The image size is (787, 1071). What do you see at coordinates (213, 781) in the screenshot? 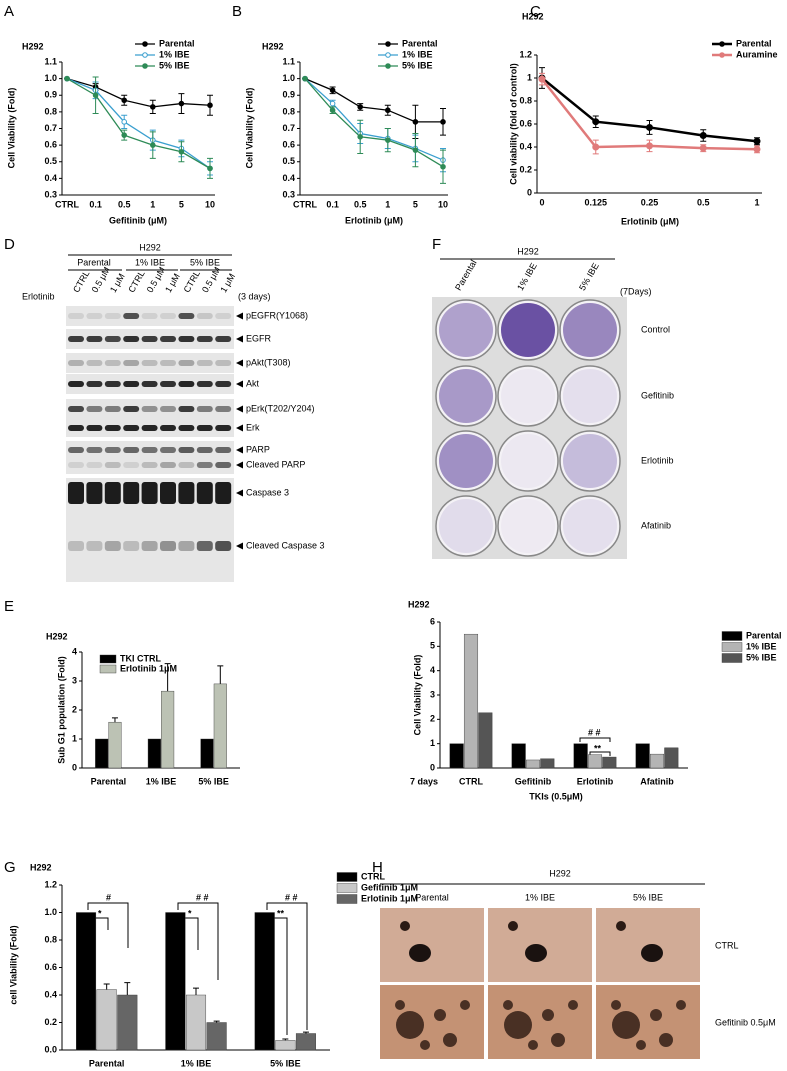
I see `x-tick-label: 5% IBE` at bounding box center [213, 781].